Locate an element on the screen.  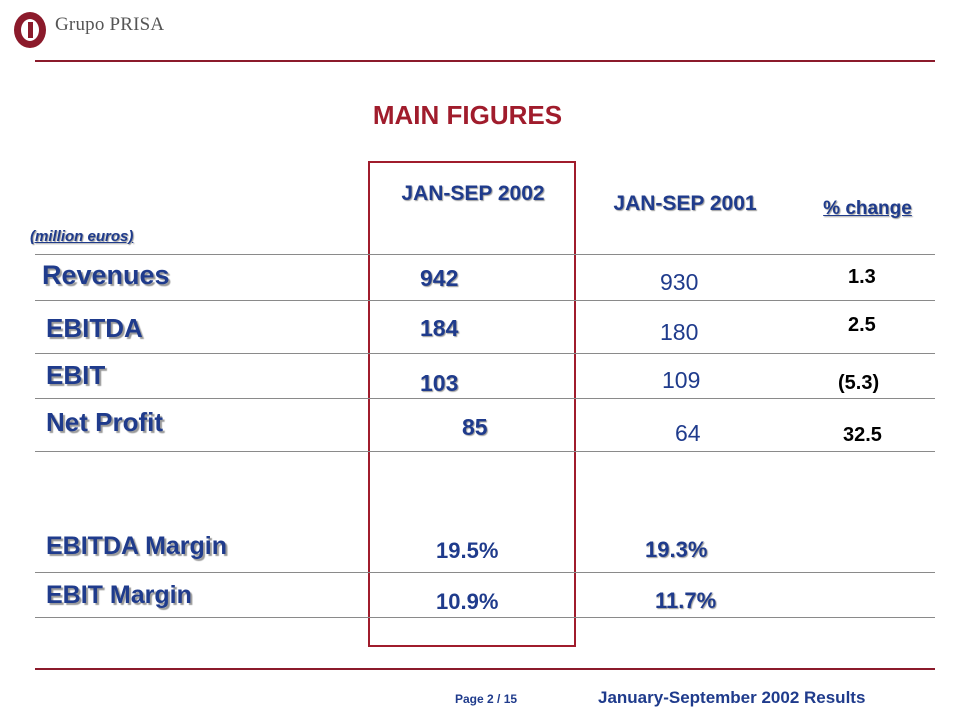
row-label-ebit: EBIT is located at coordinates (76, 375).